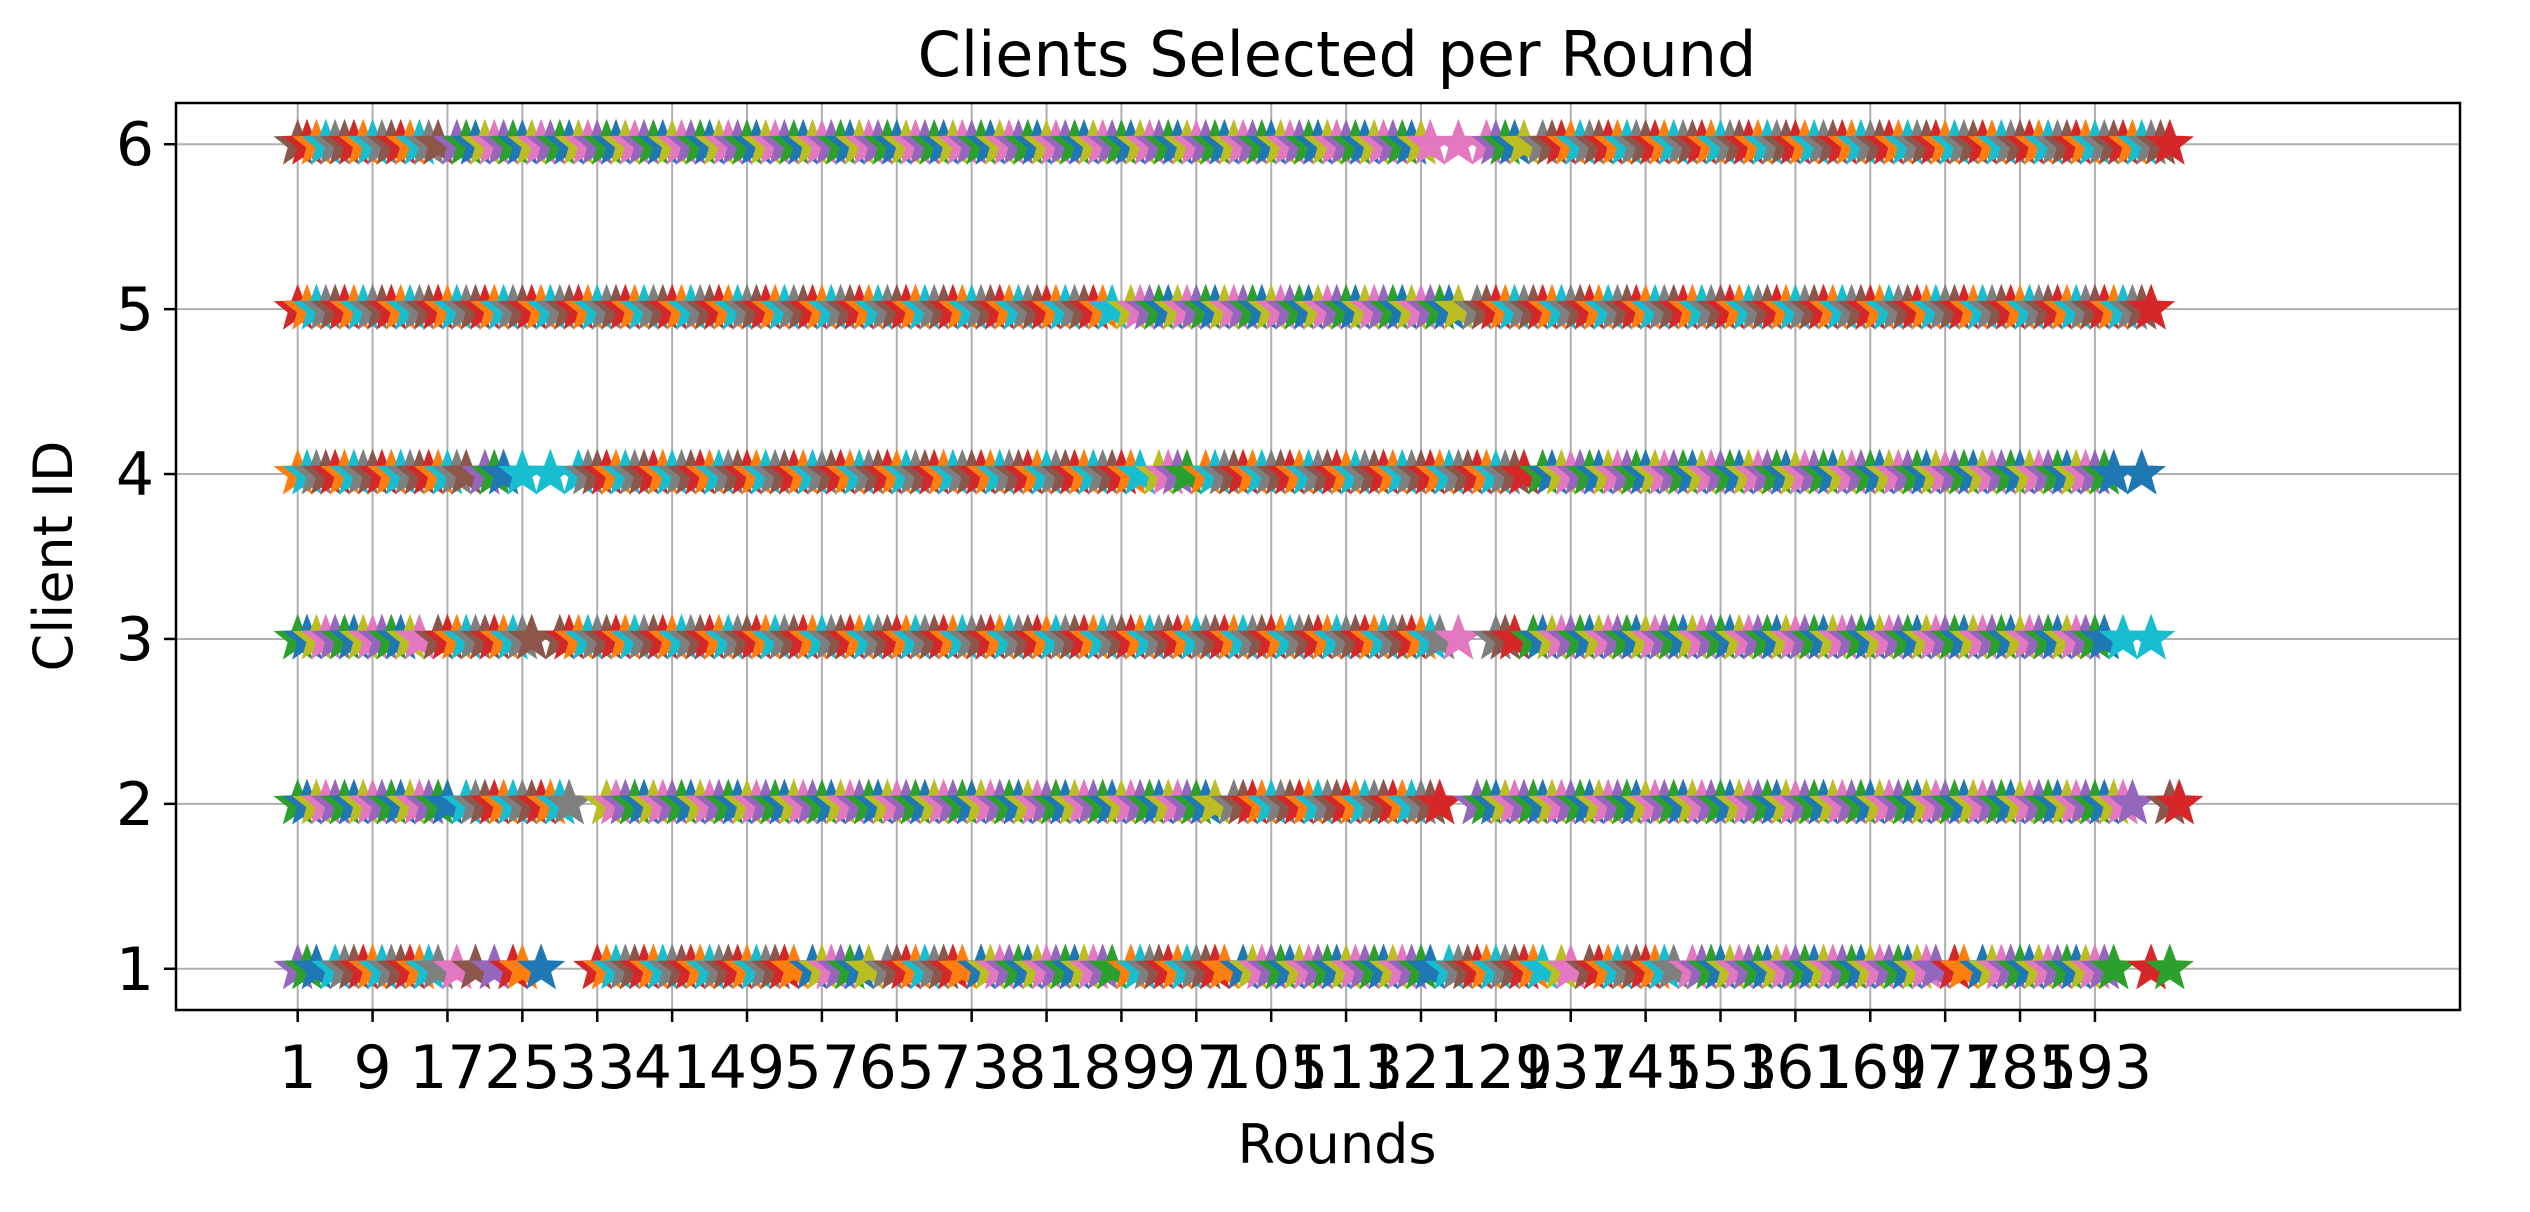 This screenshot has width=2530, height=1212. I want to click on x-tick-label: 161, so click(1795, 1068).